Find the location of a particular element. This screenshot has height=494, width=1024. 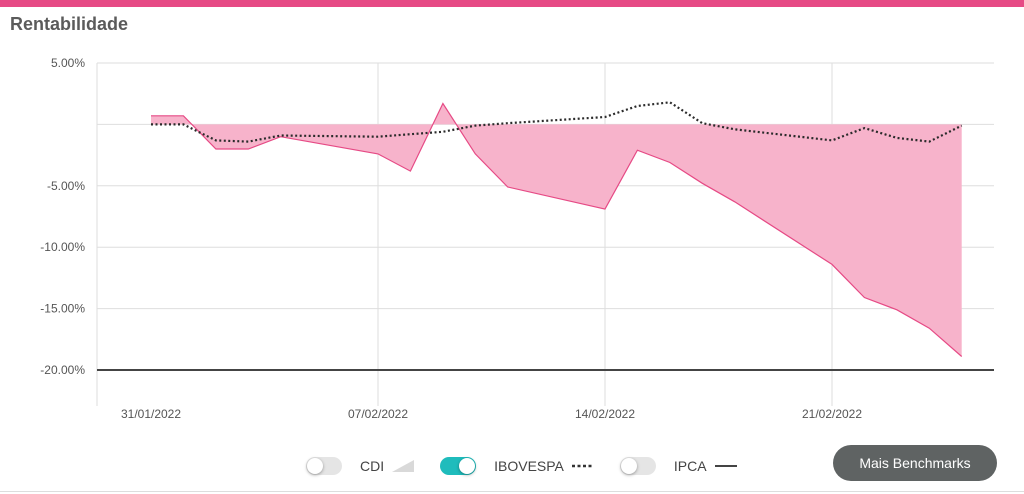

dotted-line-swatch-icon is located at coordinates (582, 466).